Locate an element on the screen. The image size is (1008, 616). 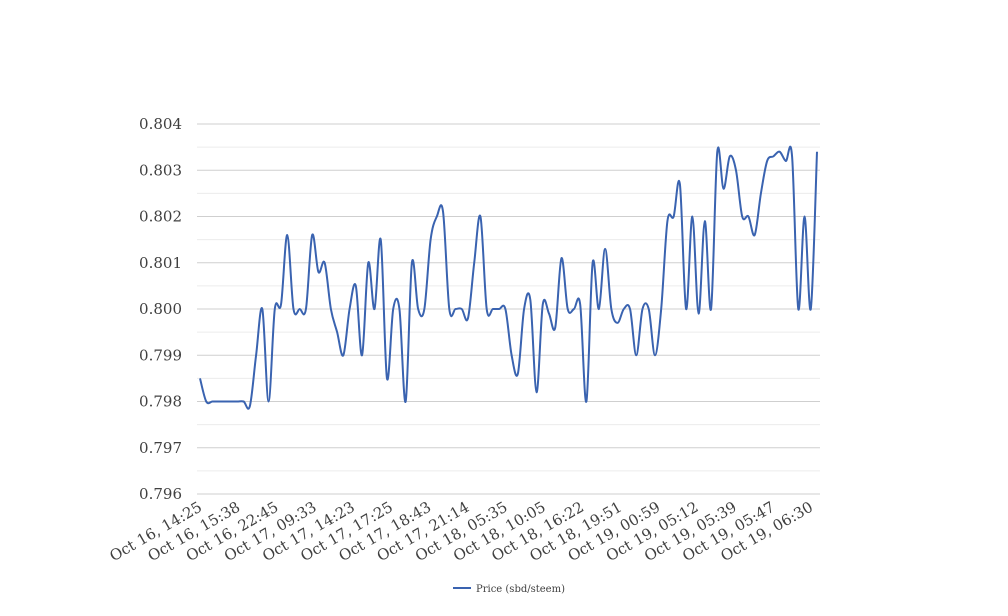
y-tick-label: 0.798 is located at coordinates (160, 402).